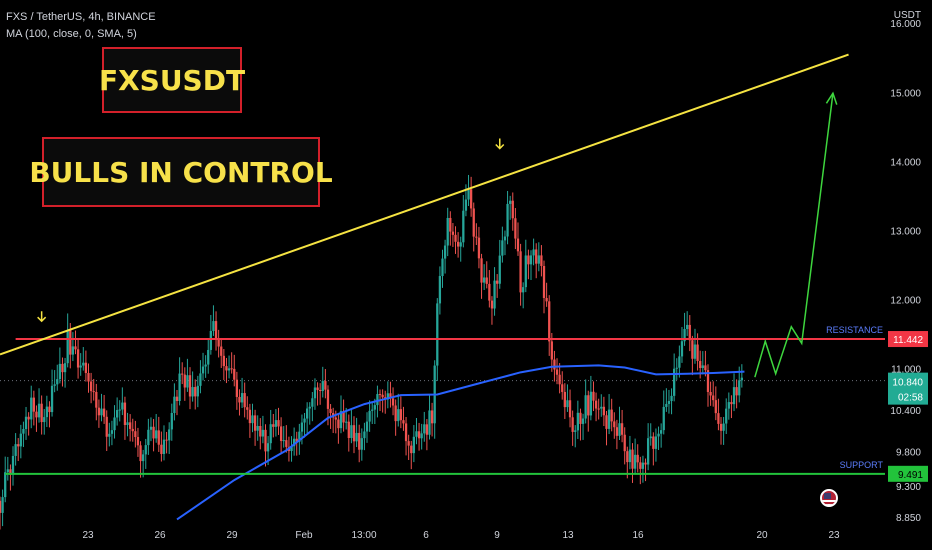  Describe the element at coordinates (71, 34) in the screenshot. I see `indicator-legend: MA (100, close, 0, SMA, 5)` at that location.